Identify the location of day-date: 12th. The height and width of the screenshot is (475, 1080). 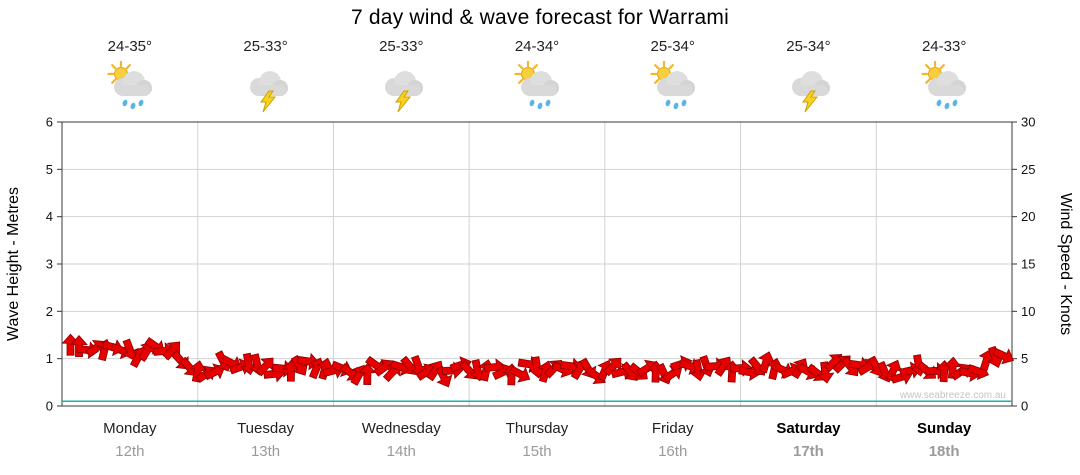
(130, 451).